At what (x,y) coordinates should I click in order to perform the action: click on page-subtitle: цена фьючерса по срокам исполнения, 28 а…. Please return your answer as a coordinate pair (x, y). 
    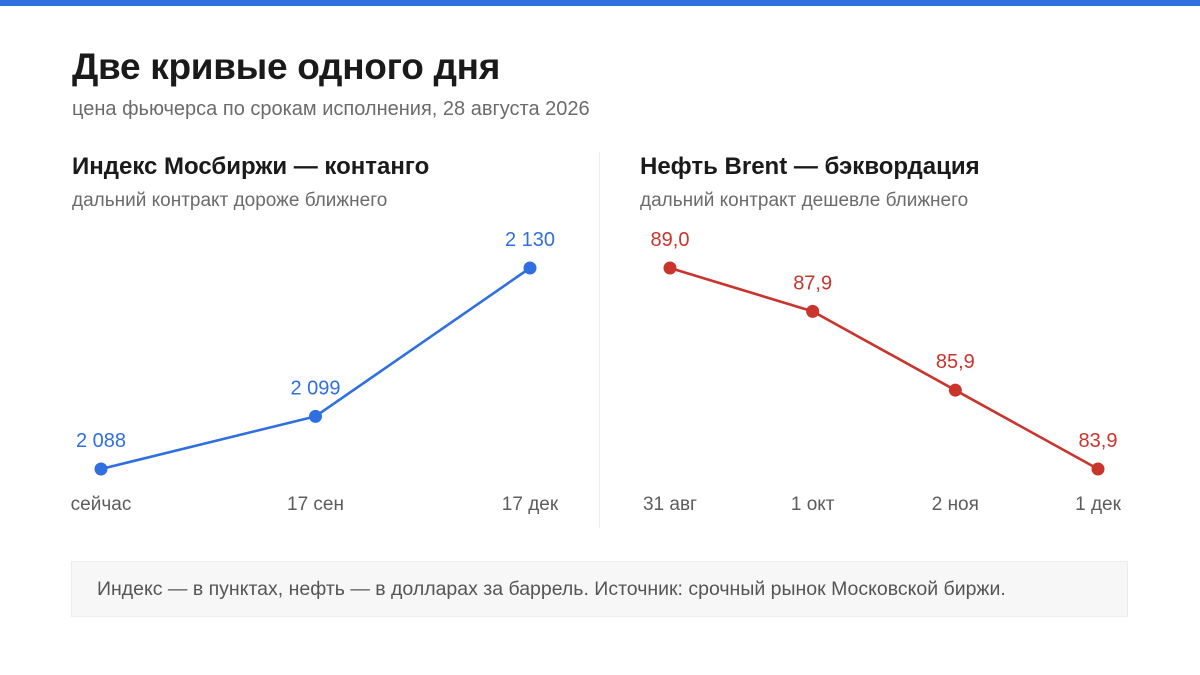
    Looking at the image, I should click on (331, 109).